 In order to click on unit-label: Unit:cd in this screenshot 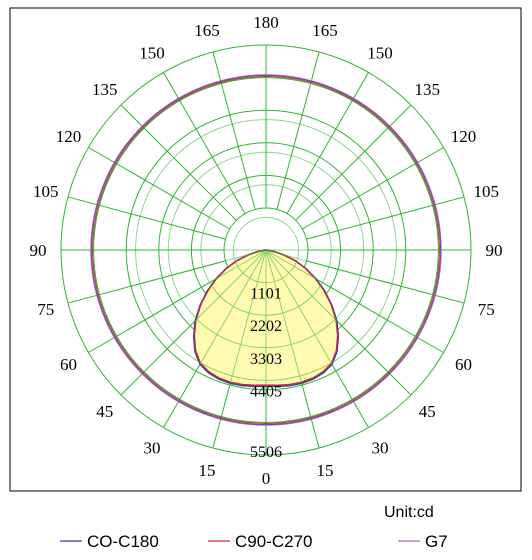, I will do `click(409, 512)`.